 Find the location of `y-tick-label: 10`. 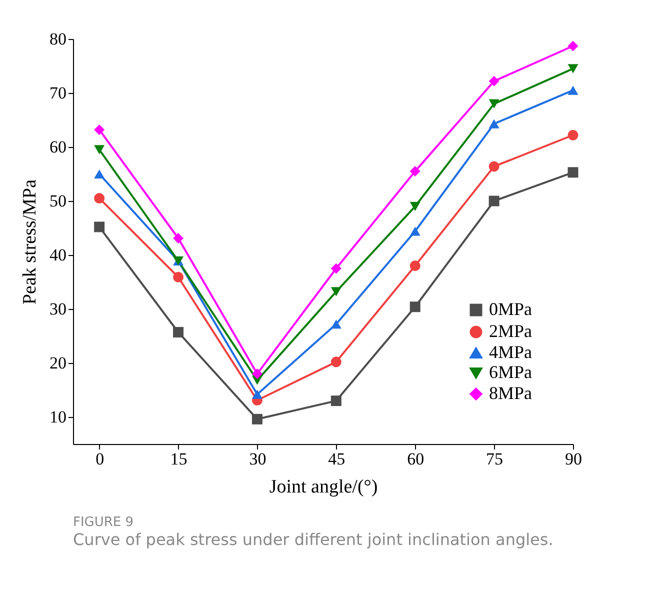

y-tick-label: 10 is located at coordinates (58, 417).